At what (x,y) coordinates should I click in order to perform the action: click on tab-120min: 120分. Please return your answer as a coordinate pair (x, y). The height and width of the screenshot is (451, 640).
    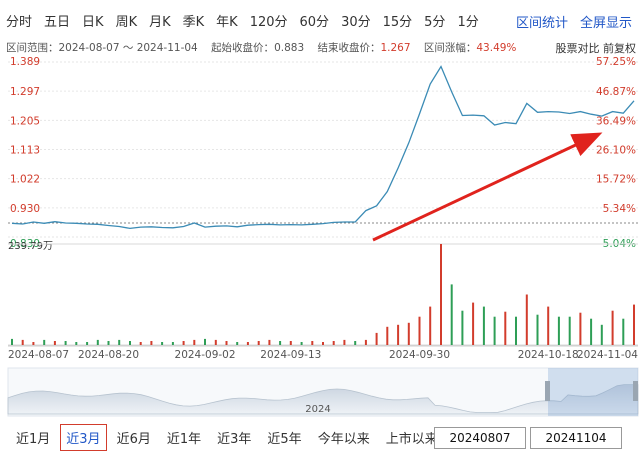
    Looking at the image, I should click on (268, 22).